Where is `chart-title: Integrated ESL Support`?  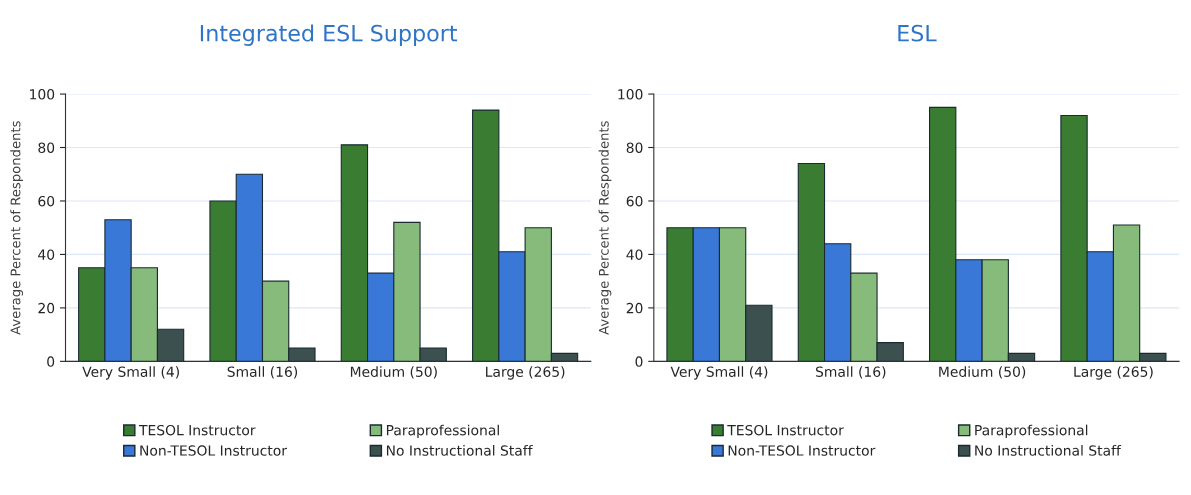
chart-title: Integrated ESL Support is located at coordinates (329, 35).